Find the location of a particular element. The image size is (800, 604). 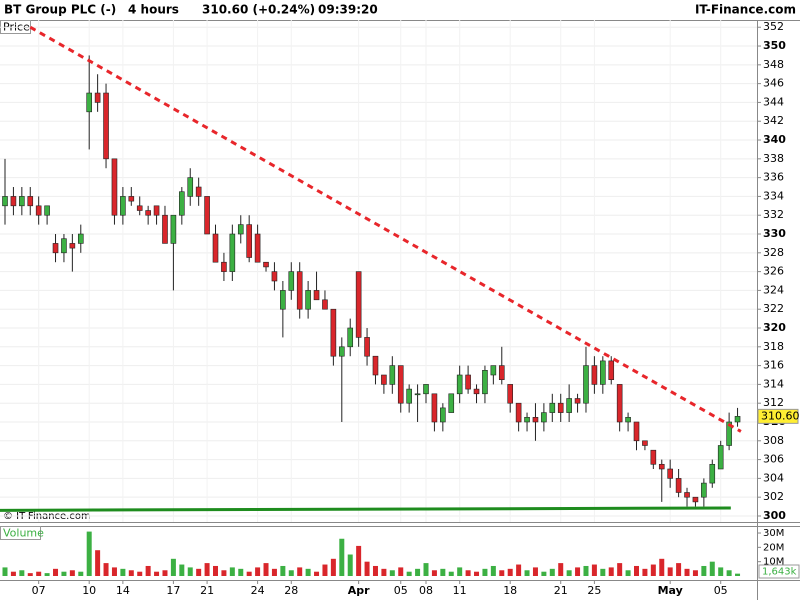

y-tick-label: 342 is located at coordinates (773, 120).